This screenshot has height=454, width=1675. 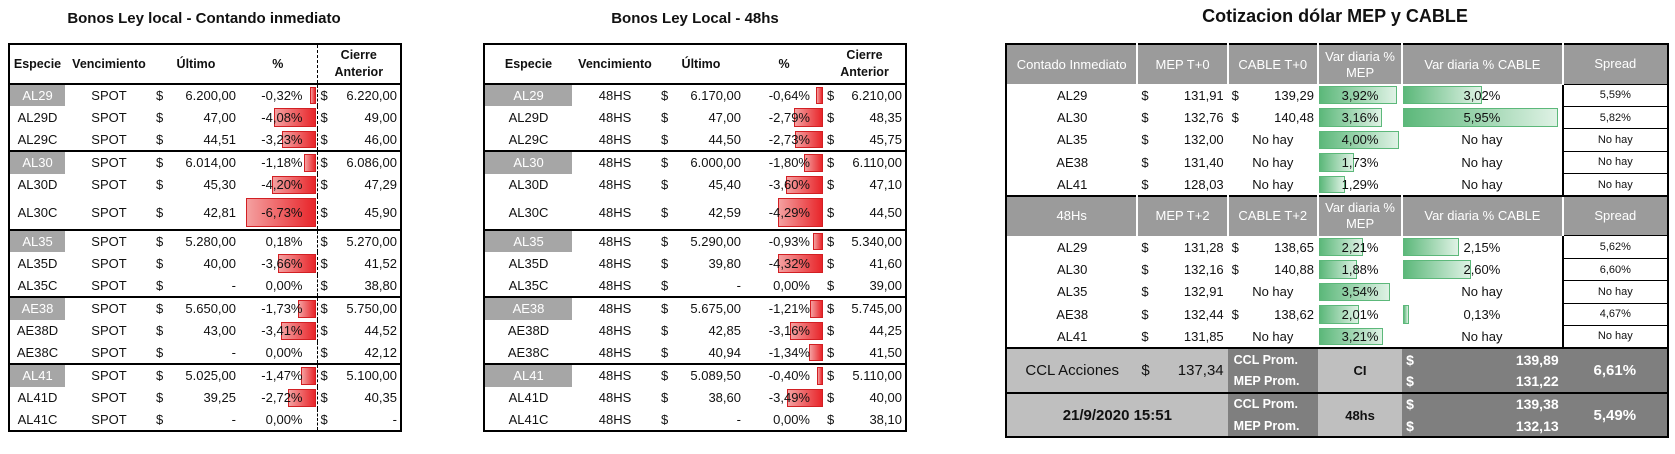 I want to click on col-cierre: Cierre Anterior, so click(x=865, y=64).